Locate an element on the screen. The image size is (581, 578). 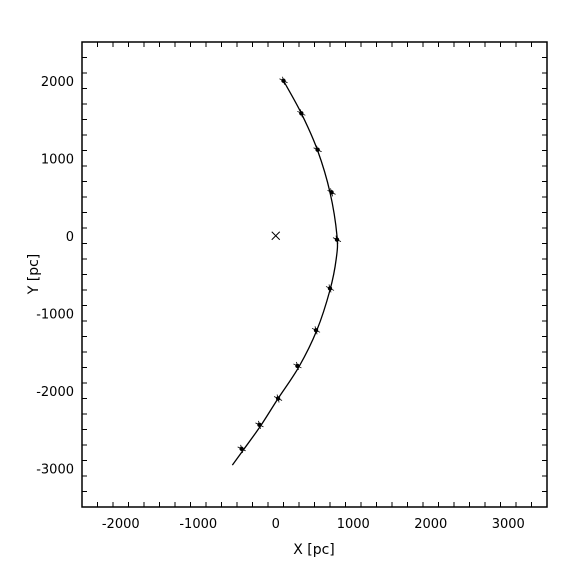
x-tick-label: 1000 is located at coordinates (353, 524).